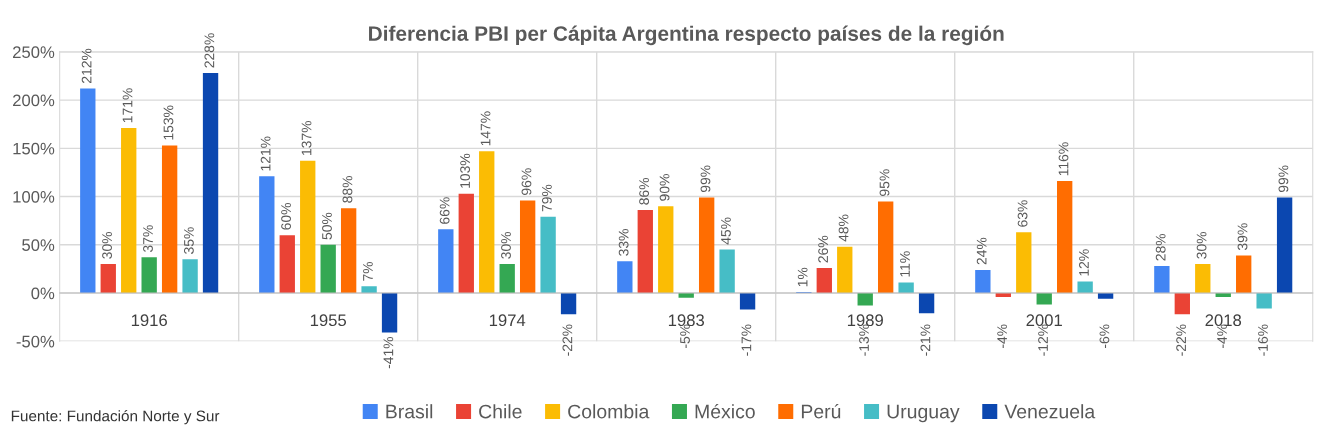 The width and height of the screenshot is (1326, 432). What do you see at coordinates (1104, 336) in the screenshot?
I see `data-label: -6%` at bounding box center [1104, 336].